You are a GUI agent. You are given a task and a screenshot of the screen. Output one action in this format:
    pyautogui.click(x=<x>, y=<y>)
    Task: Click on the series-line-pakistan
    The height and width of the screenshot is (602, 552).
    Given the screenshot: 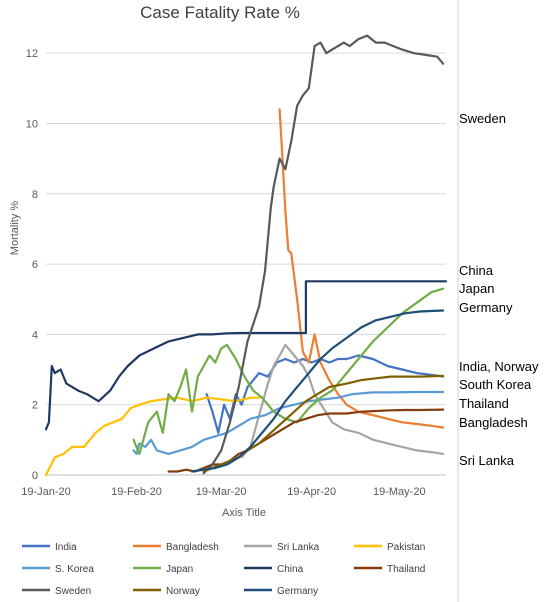 What is the action you would take?
    pyautogui.click(x=152, y=436)
    